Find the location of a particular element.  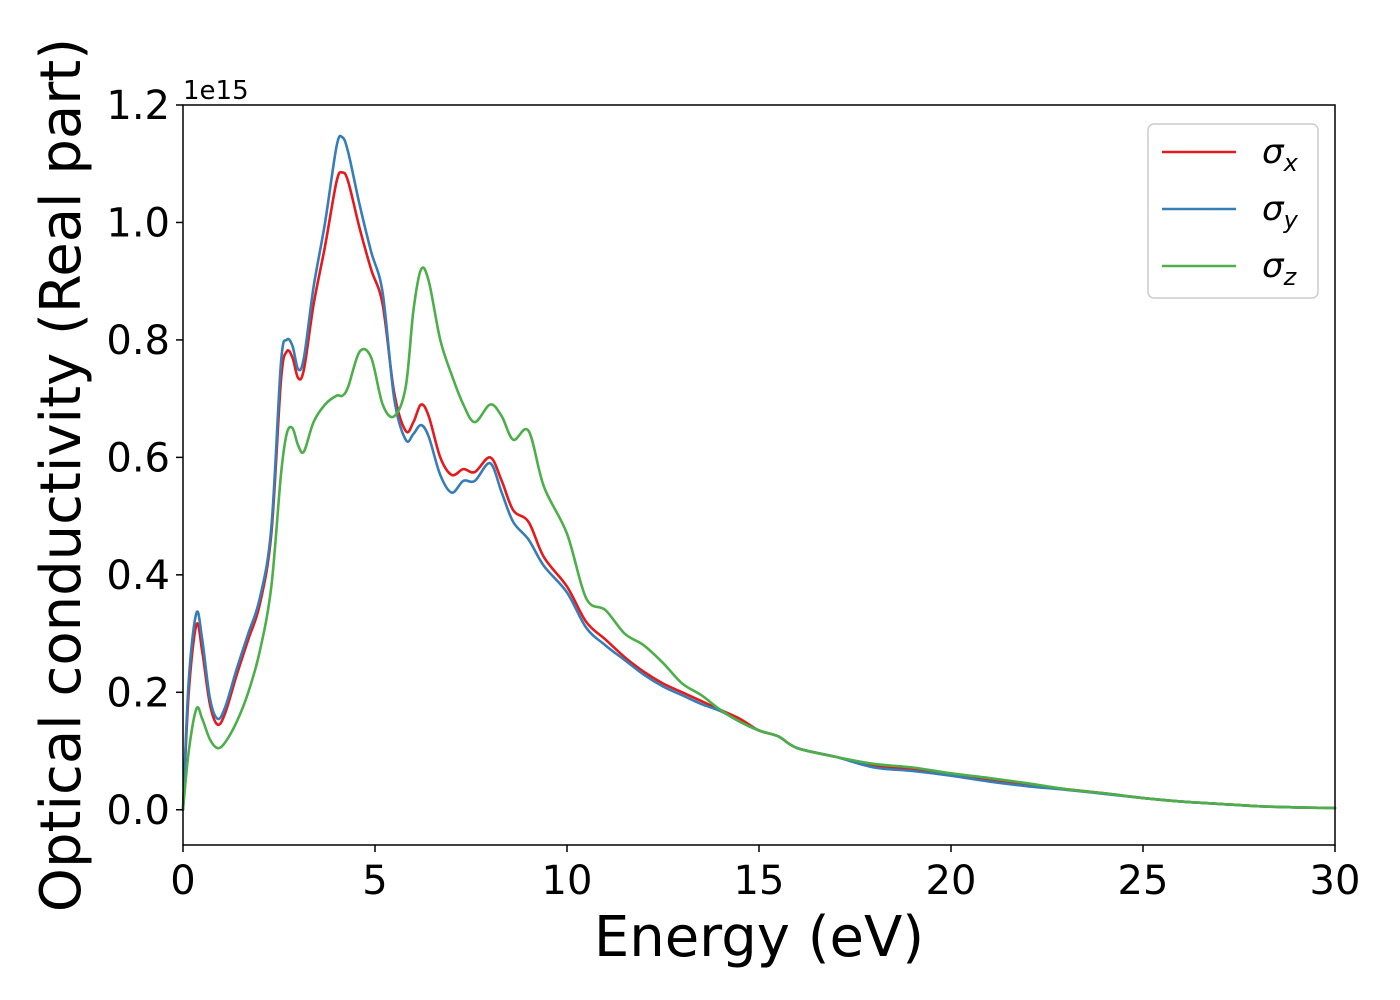

y-tick-label: 0.2 is located at coordinates (138, 693).